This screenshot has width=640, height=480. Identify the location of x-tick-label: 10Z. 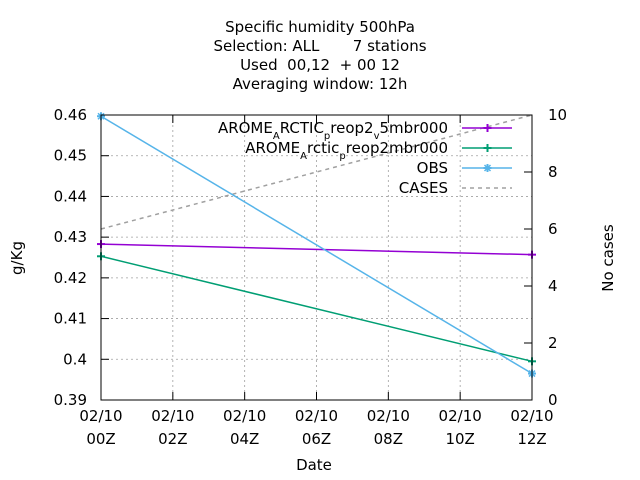
(459, 439).